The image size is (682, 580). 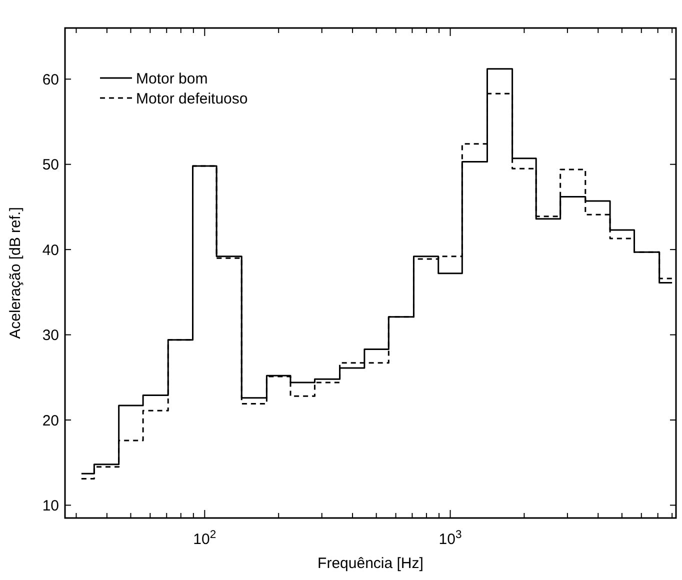 What do you see at coordinates (50, 505) in the screenshot?
I see `y-tick-label: 10` at bounding box center [50, 505].